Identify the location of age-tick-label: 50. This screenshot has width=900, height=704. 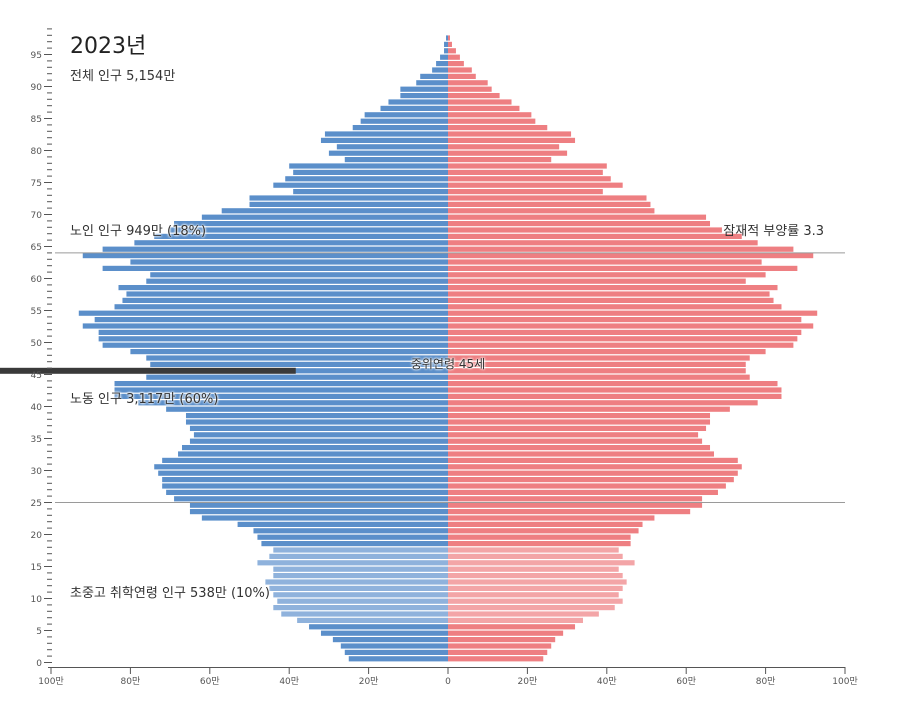
(37, 344).